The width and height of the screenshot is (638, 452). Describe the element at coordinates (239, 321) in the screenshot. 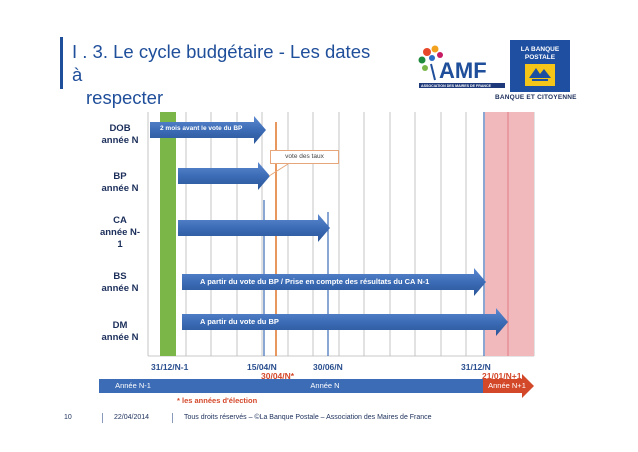

I see `dm-arrow-text: A partir du vote du BP` at that location.